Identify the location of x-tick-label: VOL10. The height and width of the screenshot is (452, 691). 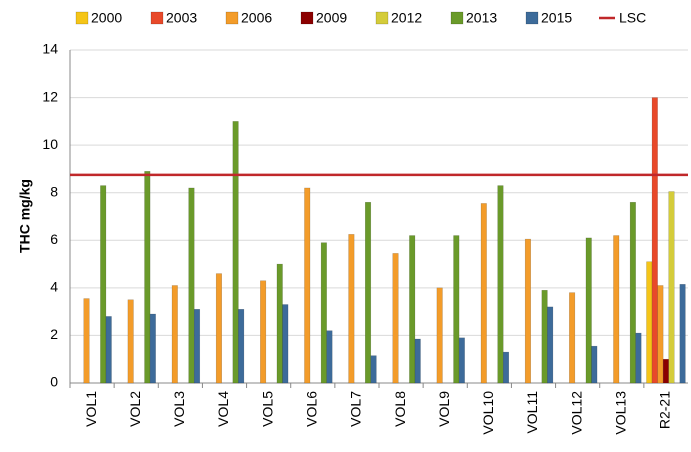
(488, 413).